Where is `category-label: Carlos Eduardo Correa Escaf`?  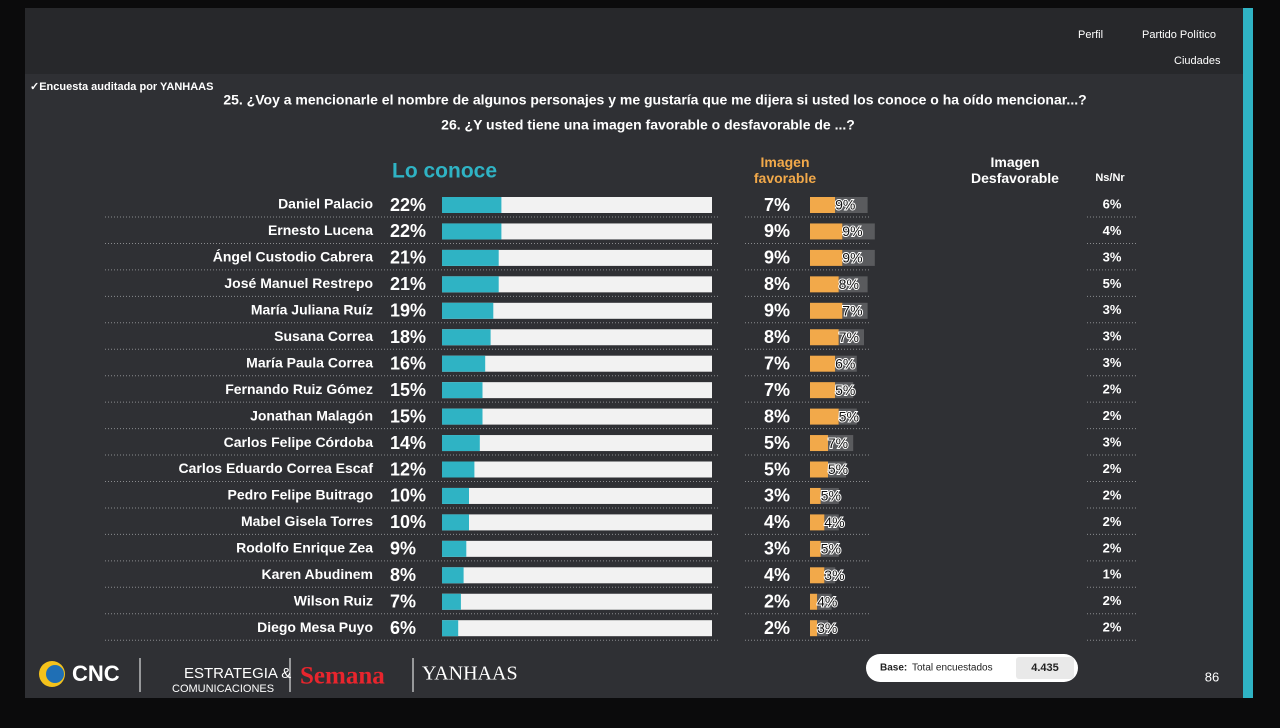 category-label: Carlos Eduardo Correa Escaf is located at coordinates (275, 468).